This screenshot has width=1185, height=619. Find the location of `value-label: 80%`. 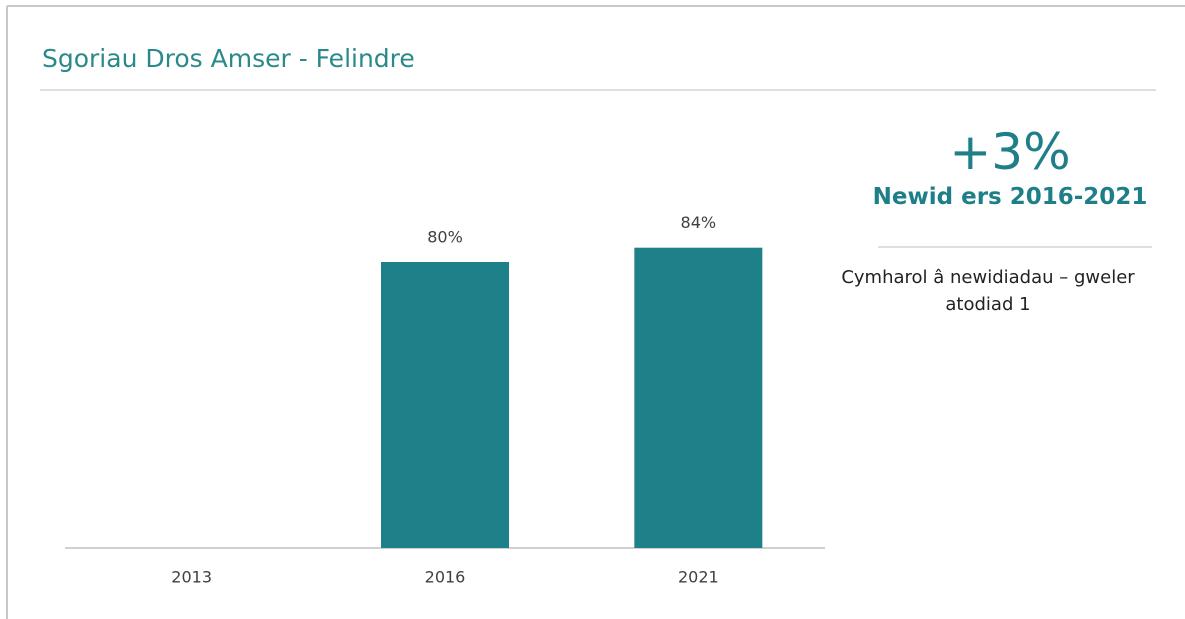

value-label: 80% is located at coordinates (445, 237).